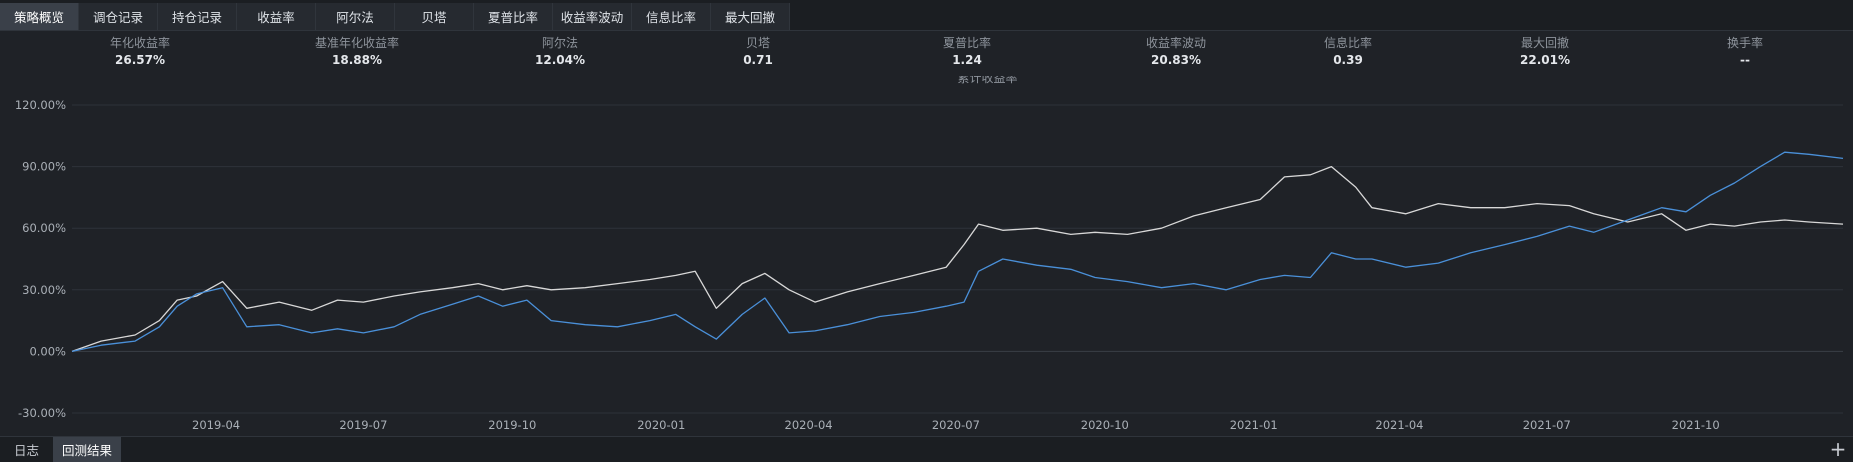 The width and height of the screenshot is (1853, 462). What do you see at coordinates (140, 60) in the screenshot?
I see `metric-value: 26.57%` at bounding box center [140, 60].